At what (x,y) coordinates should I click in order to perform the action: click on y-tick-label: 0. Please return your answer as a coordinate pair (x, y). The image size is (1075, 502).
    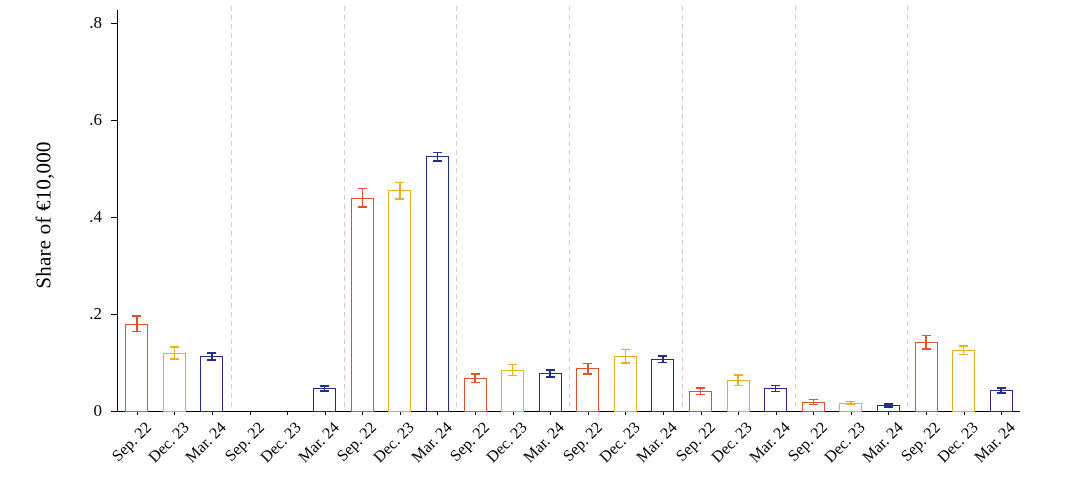
    Looking at the image, I should click on (98, 410).